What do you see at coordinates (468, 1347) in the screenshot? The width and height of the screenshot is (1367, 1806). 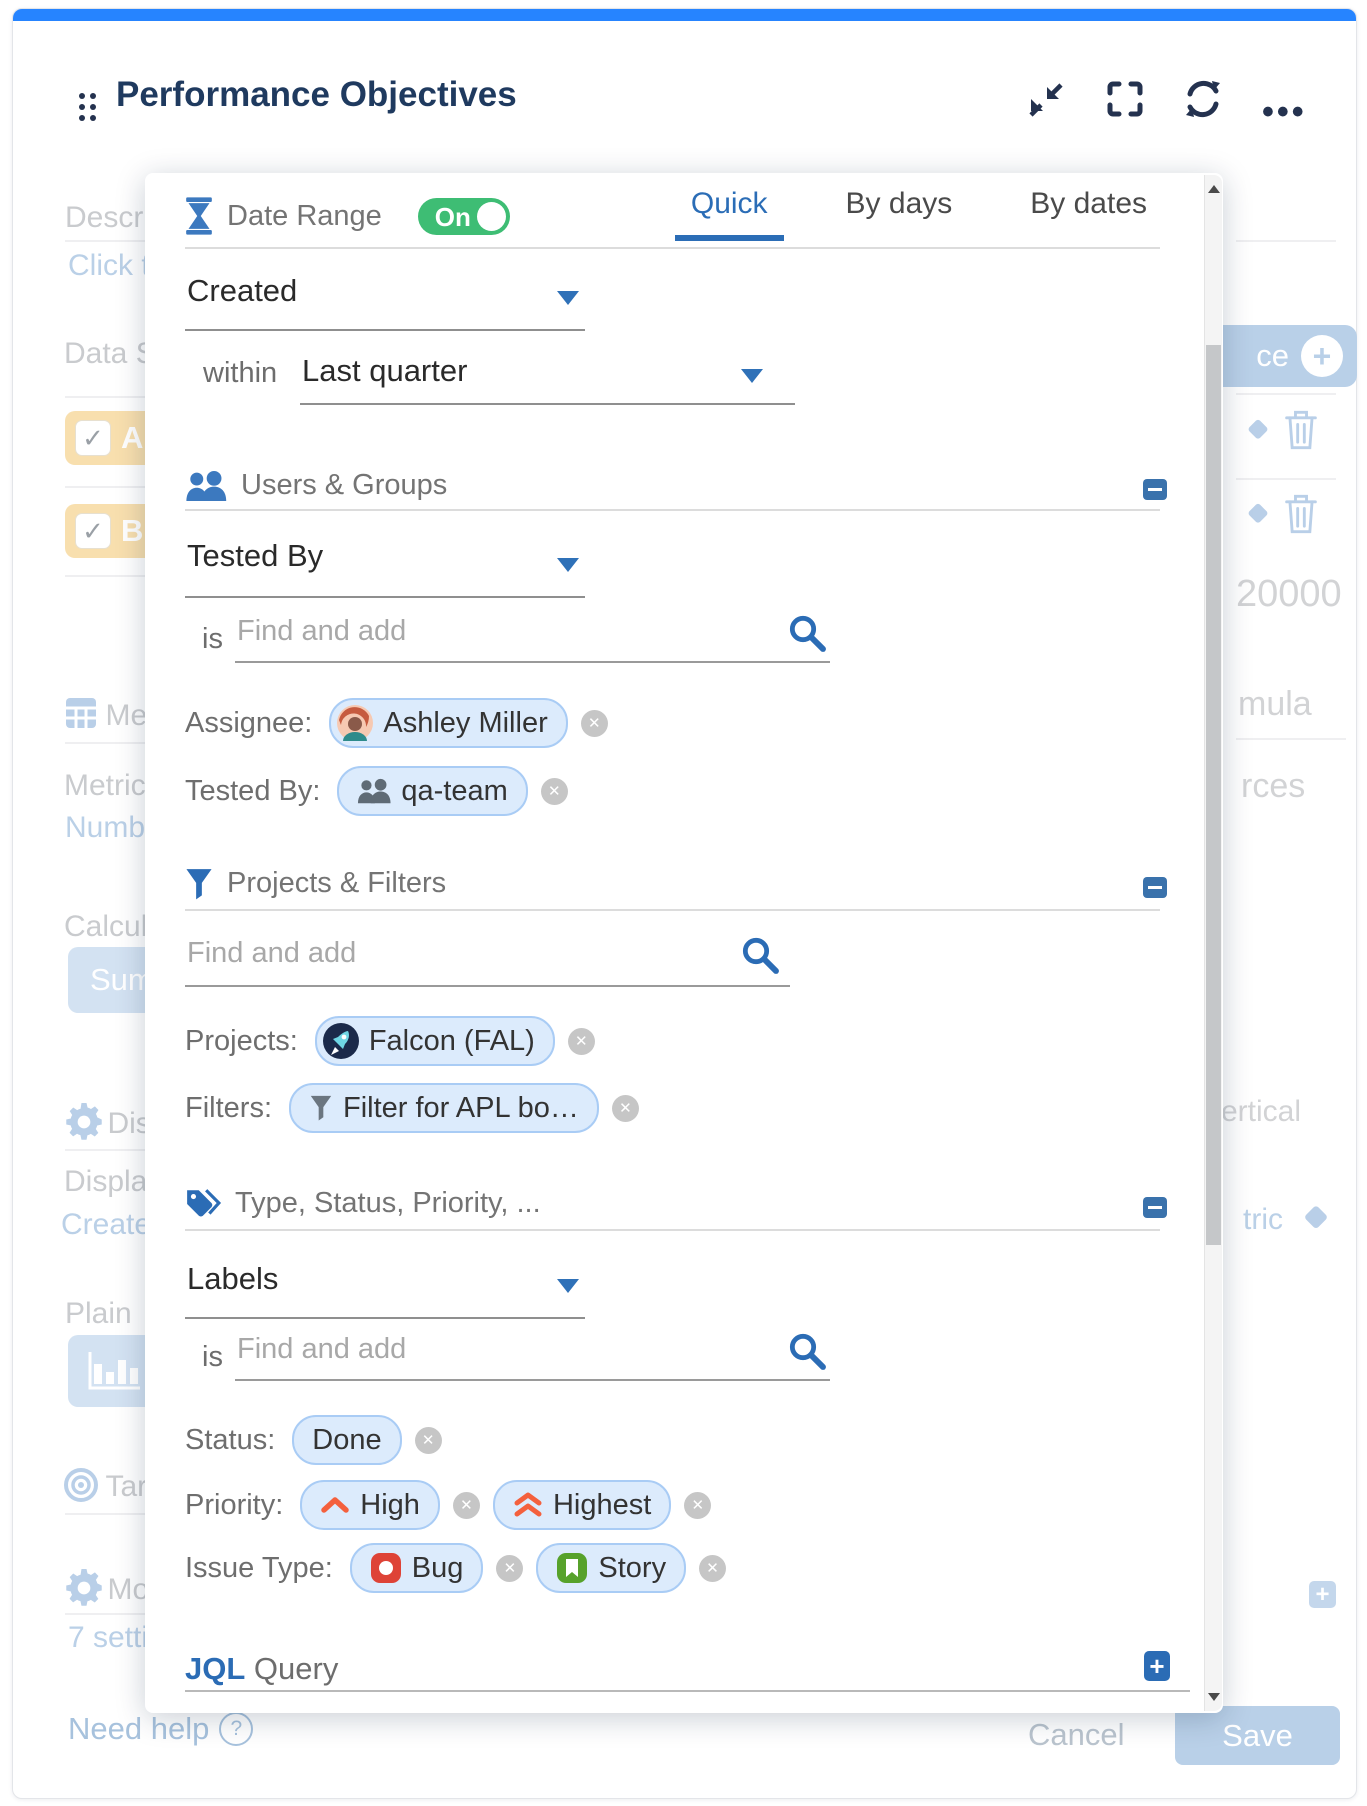 I see `labels-search-input` at bounding box center [468, 1347].